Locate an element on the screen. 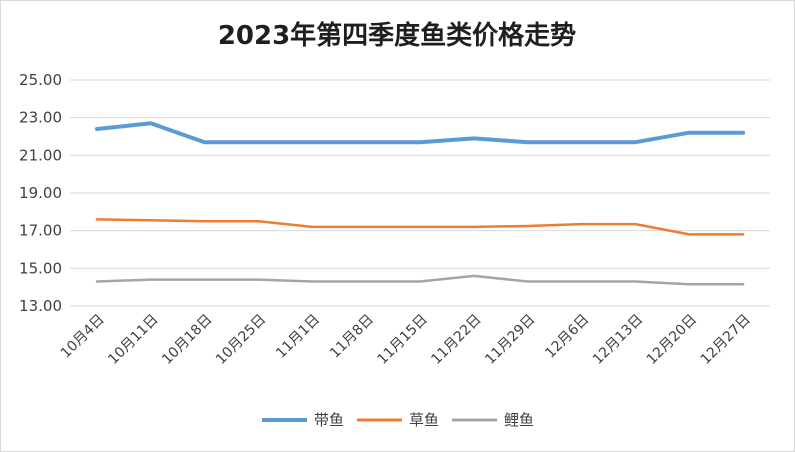  y-tick-label: 23.00 is located at coordinates (40, 118).